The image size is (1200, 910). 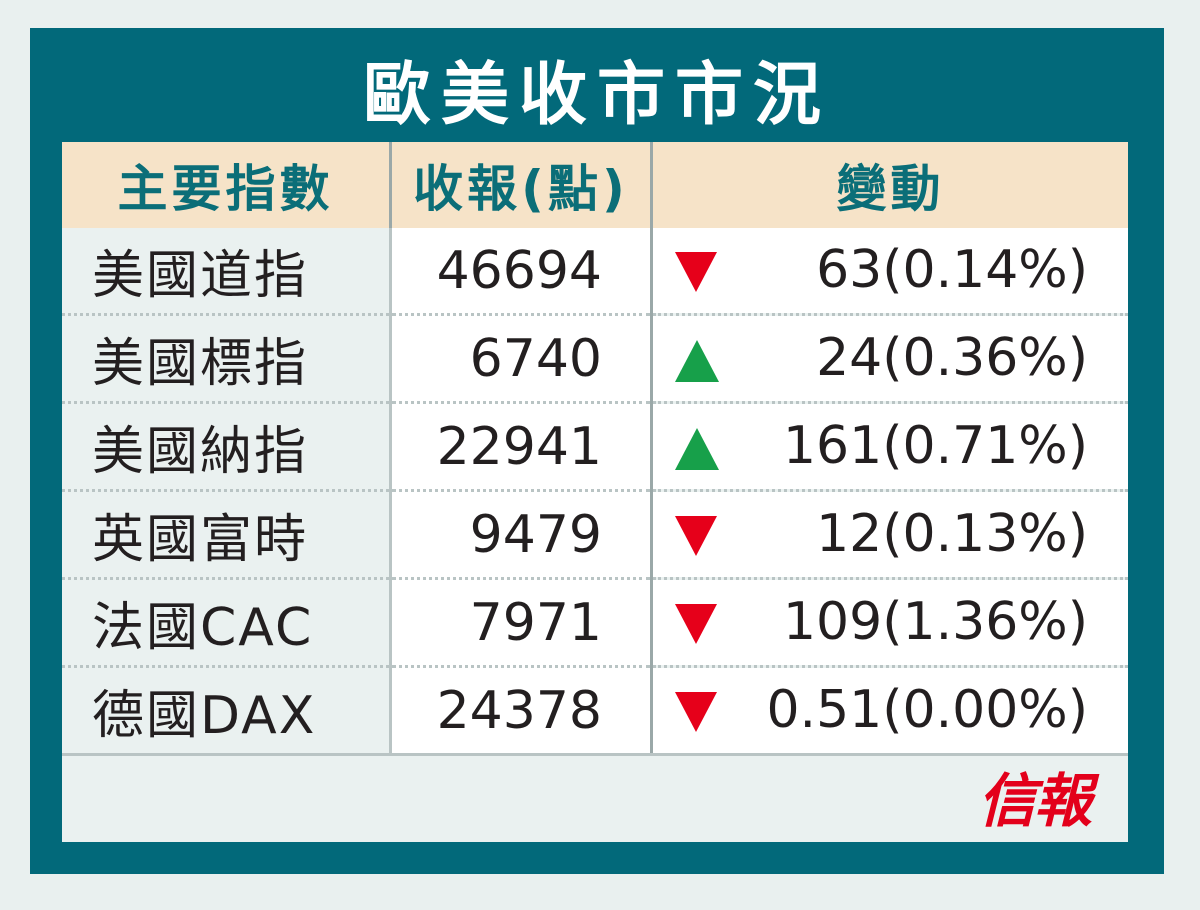 What do you see at coordinates (521, 711) in the screenshot?
I see `close-value: 24378` at bounding box center [521, 711].